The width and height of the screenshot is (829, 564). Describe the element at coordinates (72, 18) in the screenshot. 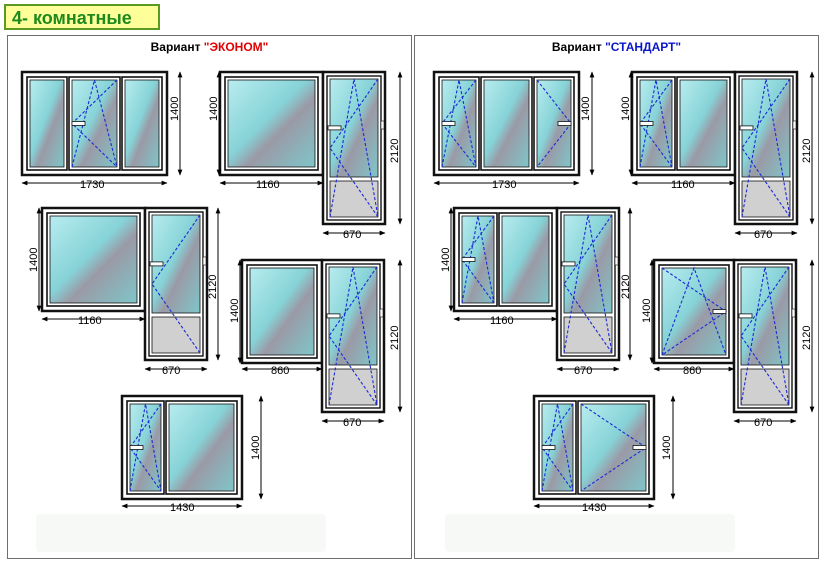

I see `page-title: 4- комнатные` at that location.